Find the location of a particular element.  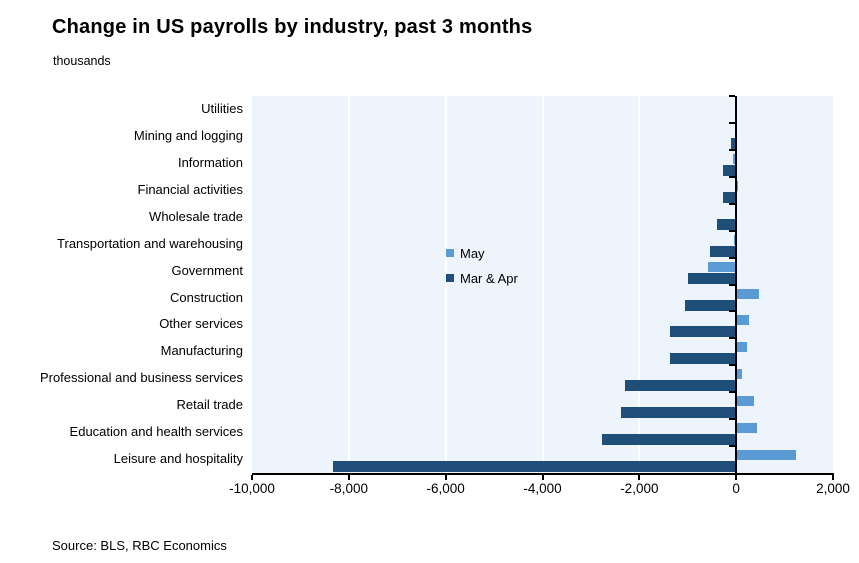

legend-swatch-may is located at coordinates (450, 253).